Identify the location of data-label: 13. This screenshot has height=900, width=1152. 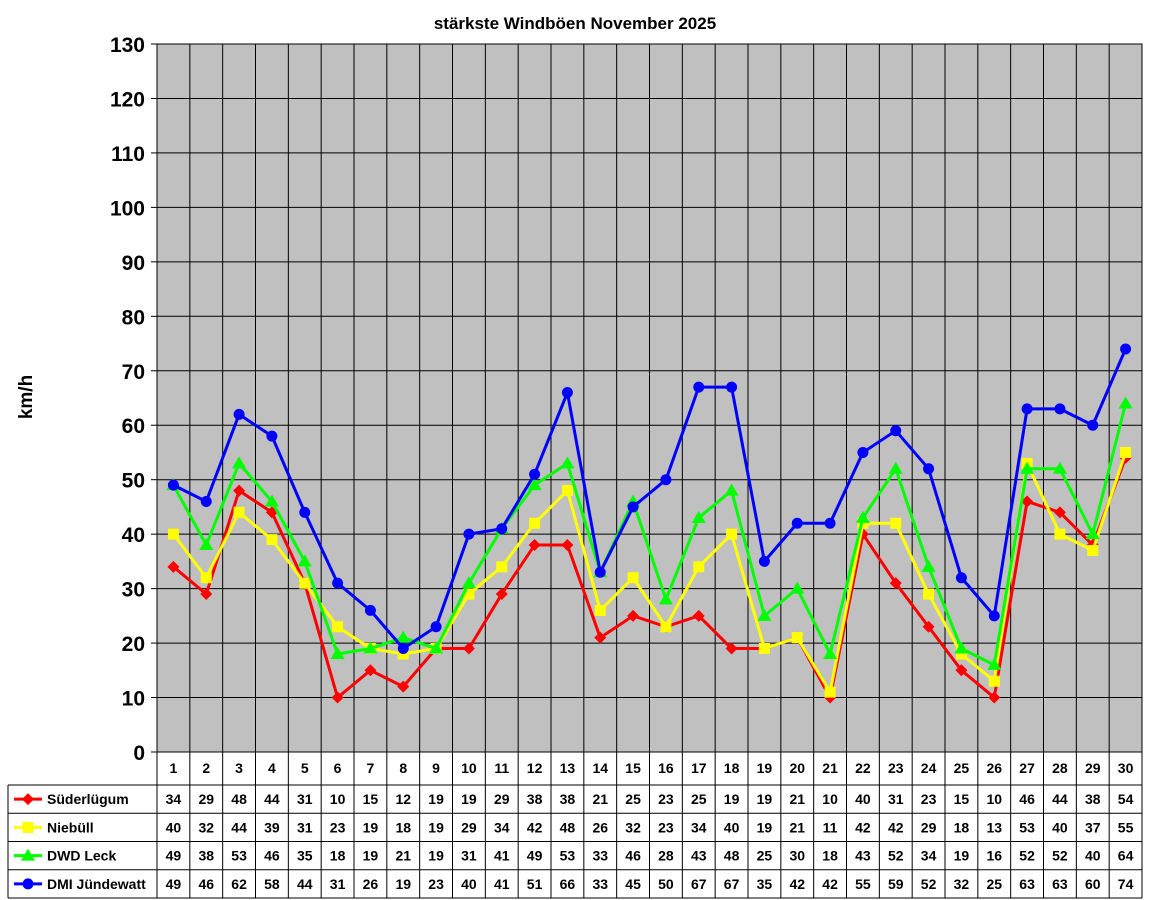
(994, 827).